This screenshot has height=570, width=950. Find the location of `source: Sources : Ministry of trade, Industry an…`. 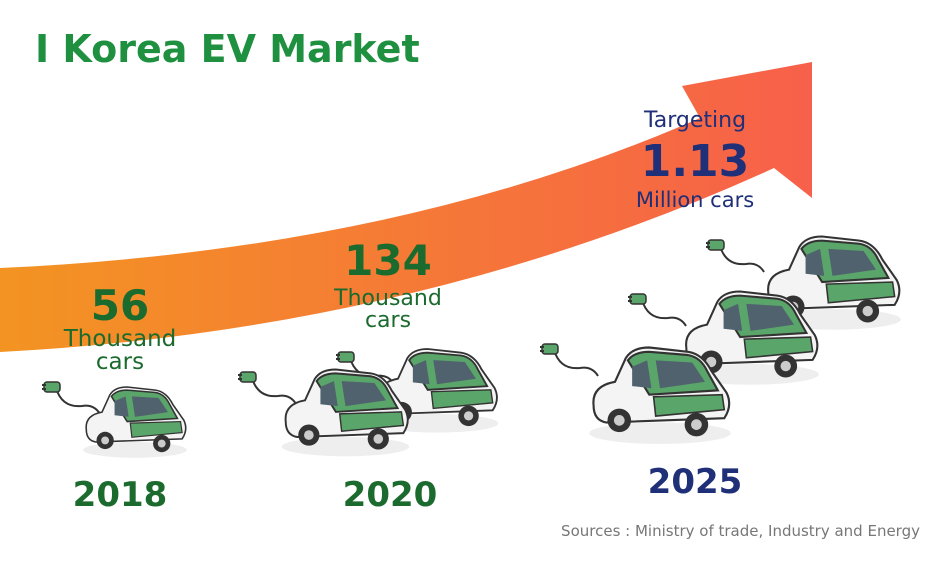

source: Sources : Ministry of trade, Industry an… is located at coordinates (740, 531).